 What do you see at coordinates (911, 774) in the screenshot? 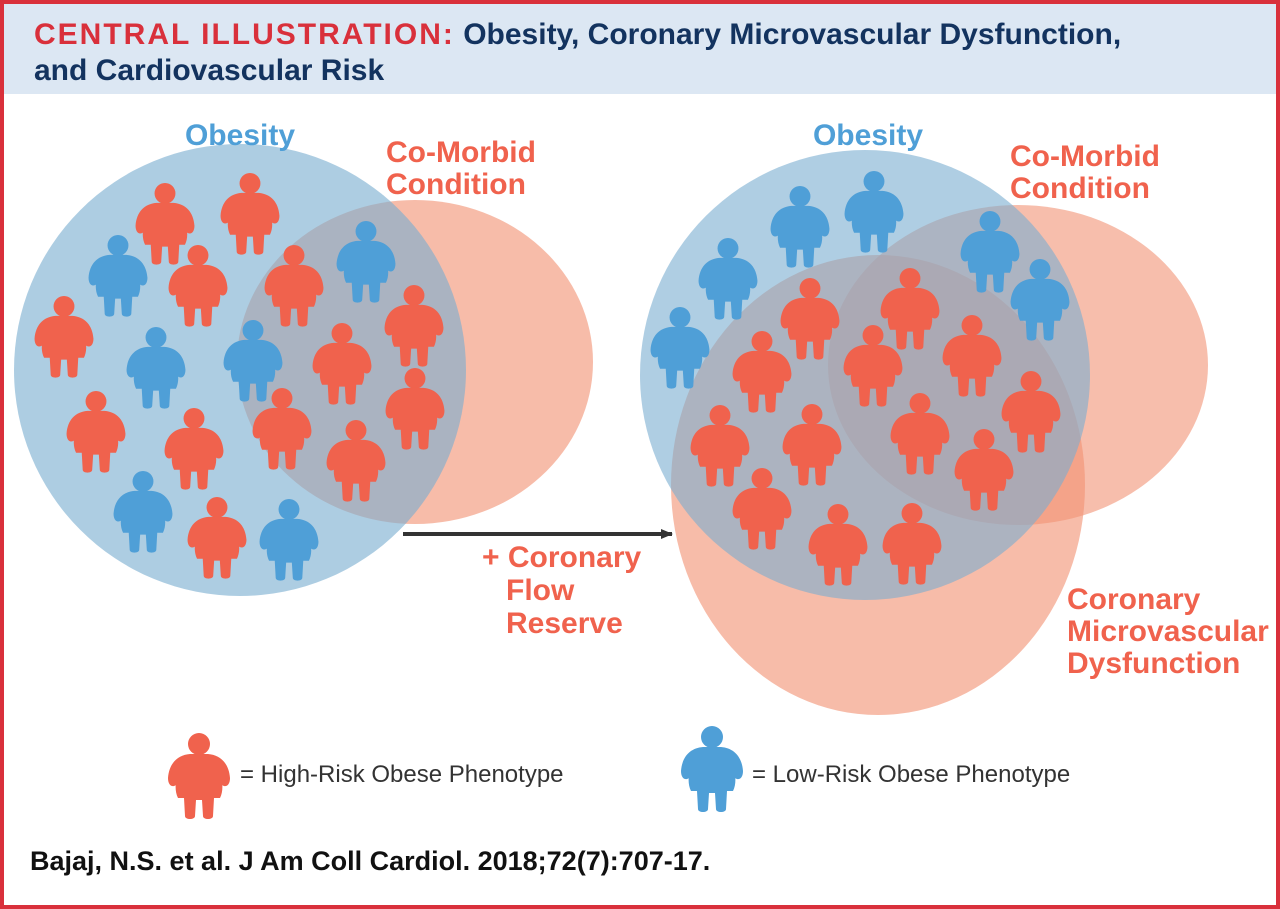
I see `legend-low-risk-text: = Low-Risk Obese Phenotype` at bounding box center [911, 774].